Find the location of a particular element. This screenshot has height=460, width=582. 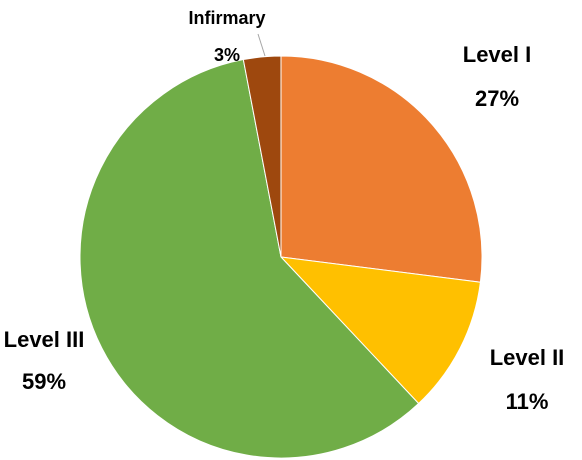

category-label: Infirmary is located at coordinates (227, 18).